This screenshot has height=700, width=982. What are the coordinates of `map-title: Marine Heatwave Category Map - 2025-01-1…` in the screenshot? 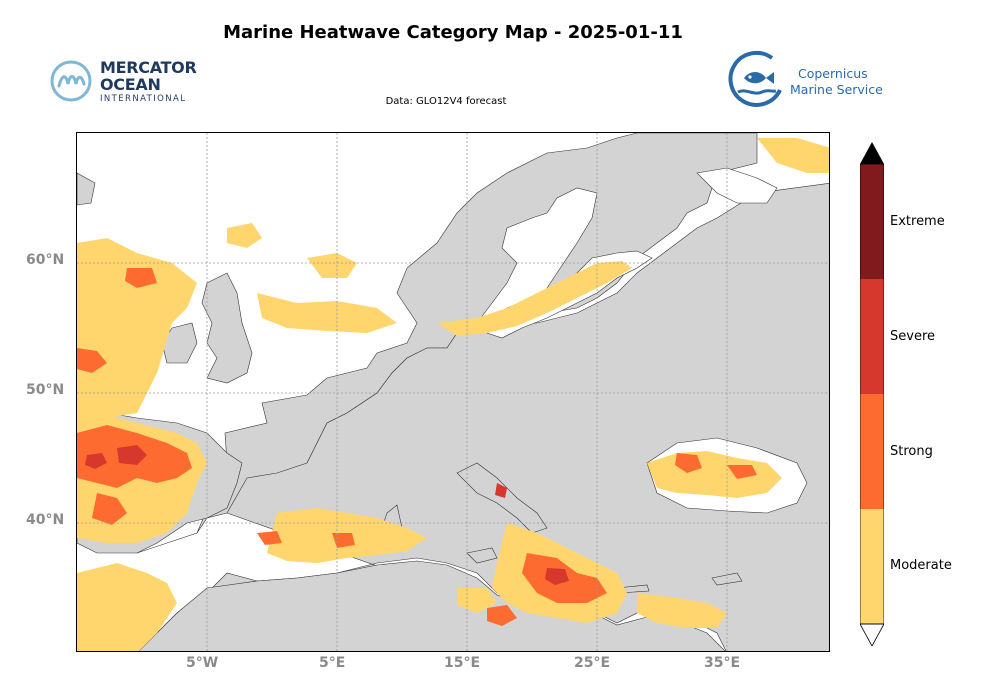 It's located at (453, 32).